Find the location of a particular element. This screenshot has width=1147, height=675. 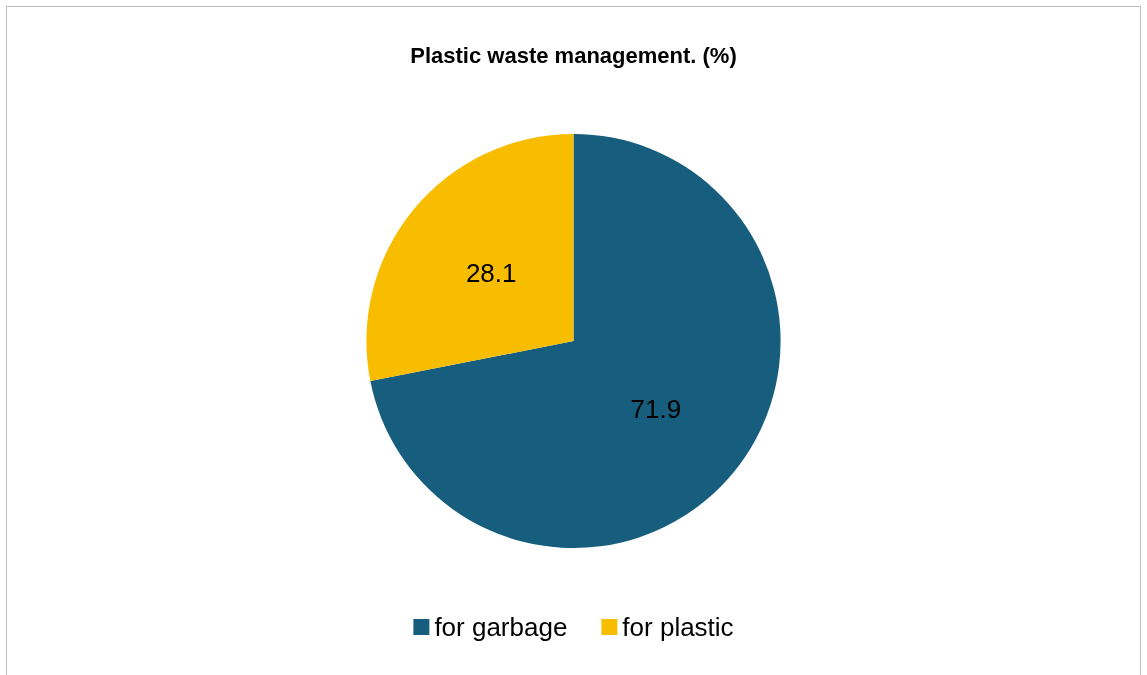

chart-title: Plastic waste management. (%) is located at coordinates (573, 55).